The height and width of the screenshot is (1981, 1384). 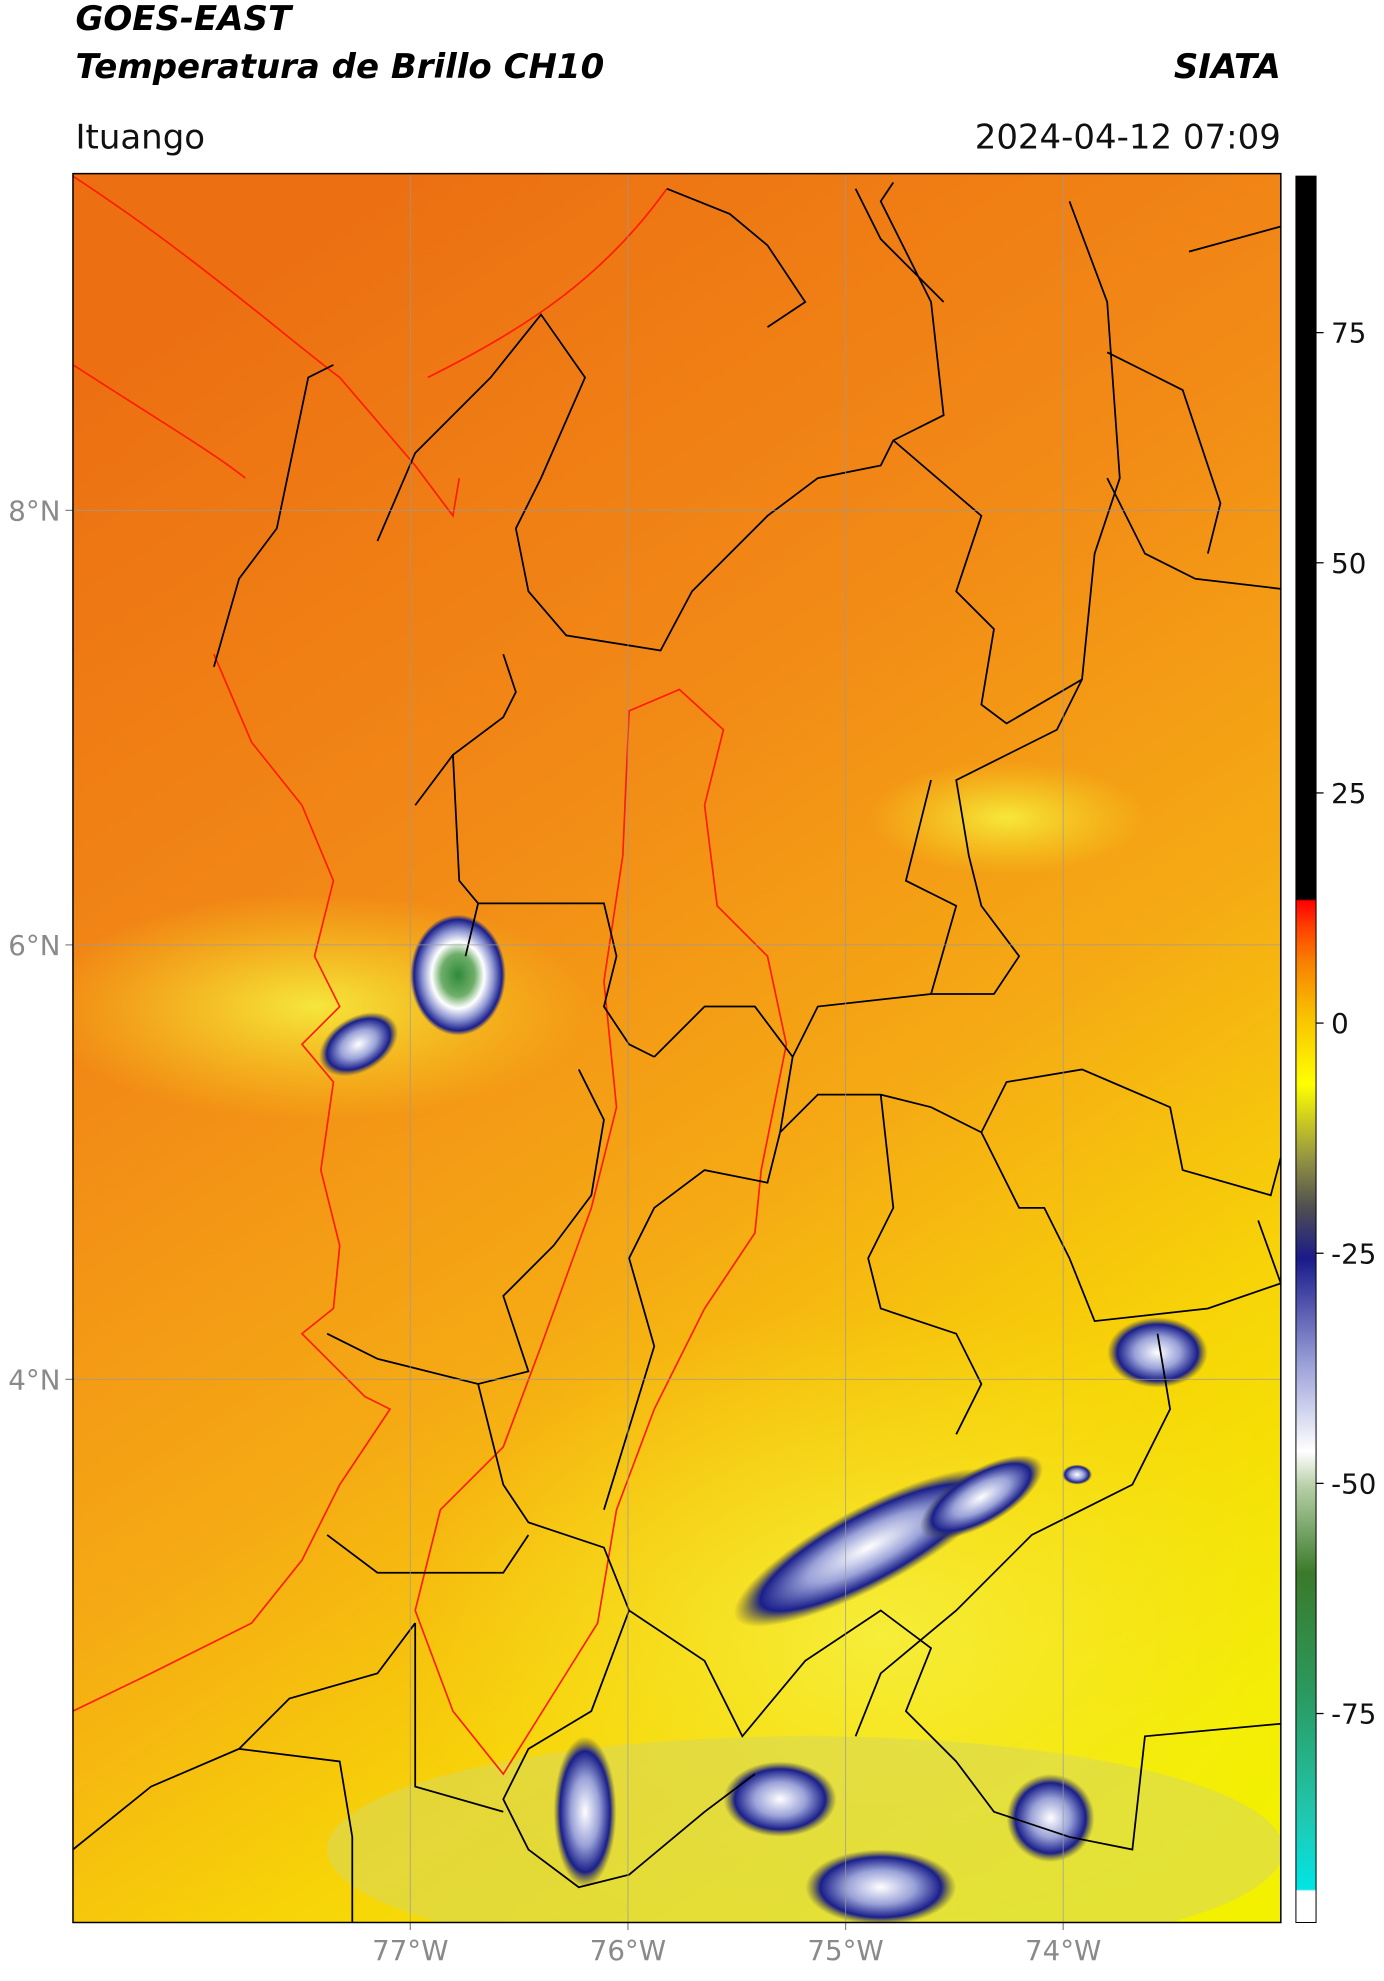 I want to click on y-tick-label: 8°N, so click(x=34, y=510).